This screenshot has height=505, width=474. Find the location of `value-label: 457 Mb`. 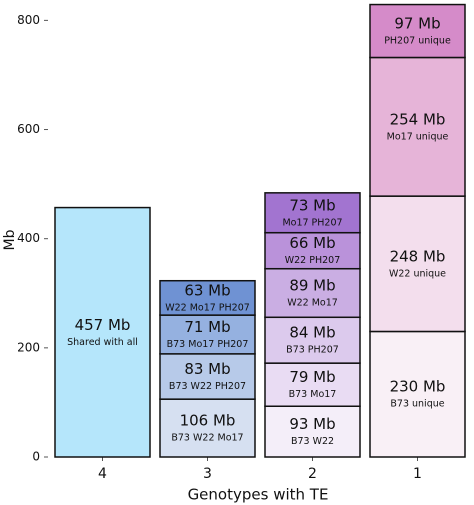

value-label: 457 Mb is located at coordinates (103, 325).